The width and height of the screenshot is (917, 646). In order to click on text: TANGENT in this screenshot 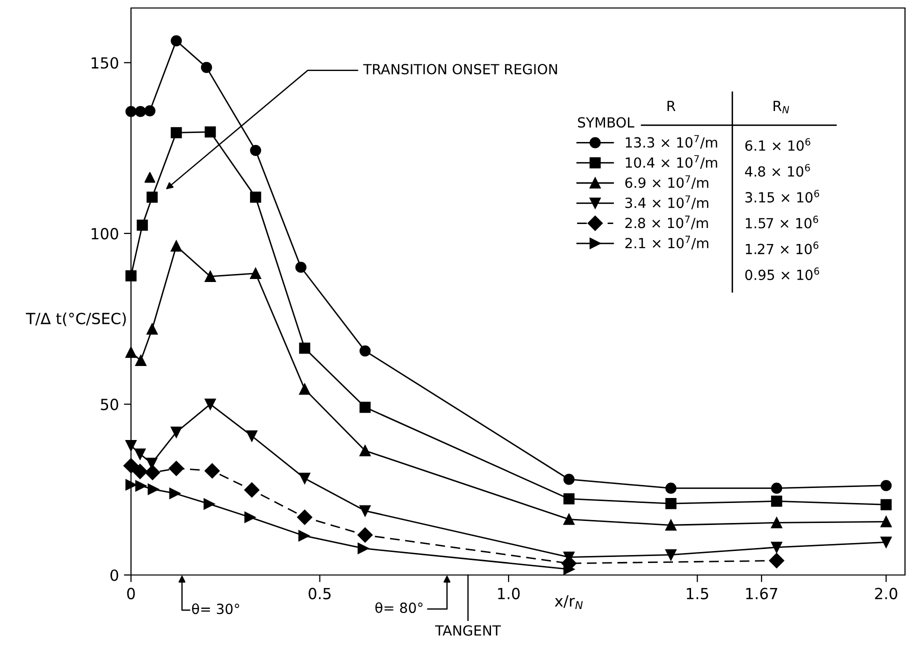, I will do `click(468, 630)`.